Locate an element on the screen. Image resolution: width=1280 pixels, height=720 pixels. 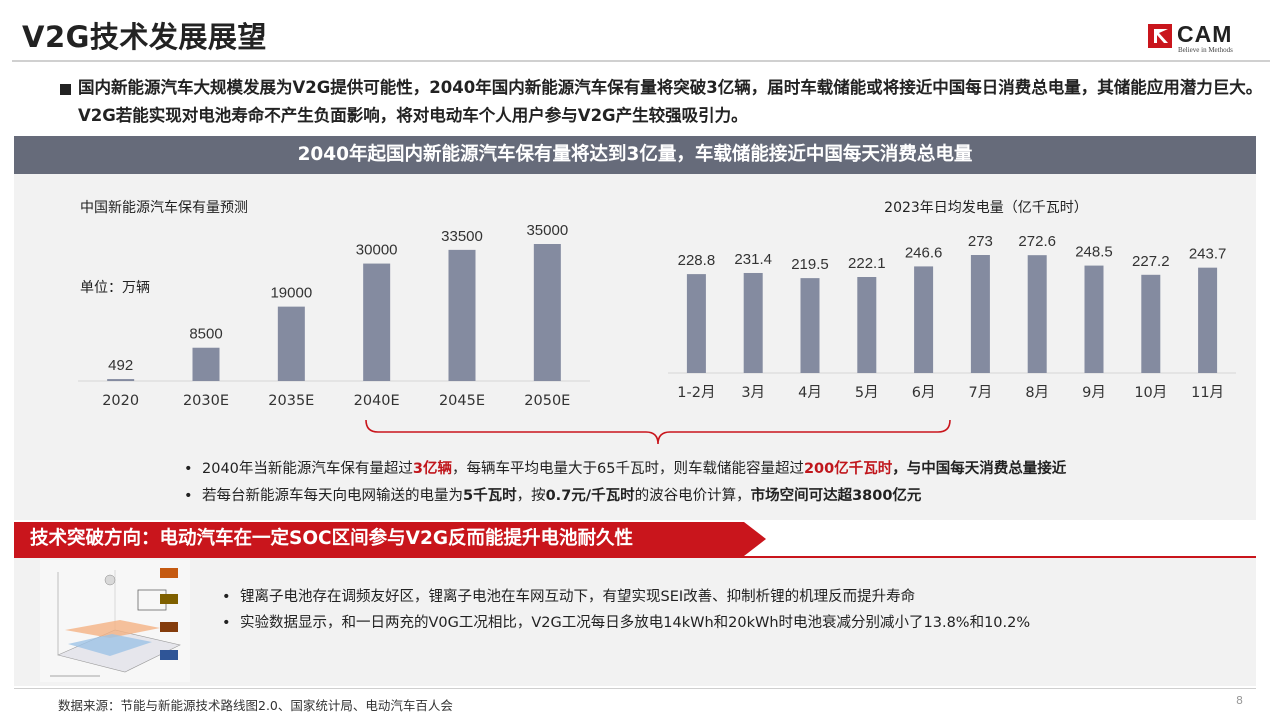
chart2-data-label: 248.5 is located at coordinates (1094, 252).